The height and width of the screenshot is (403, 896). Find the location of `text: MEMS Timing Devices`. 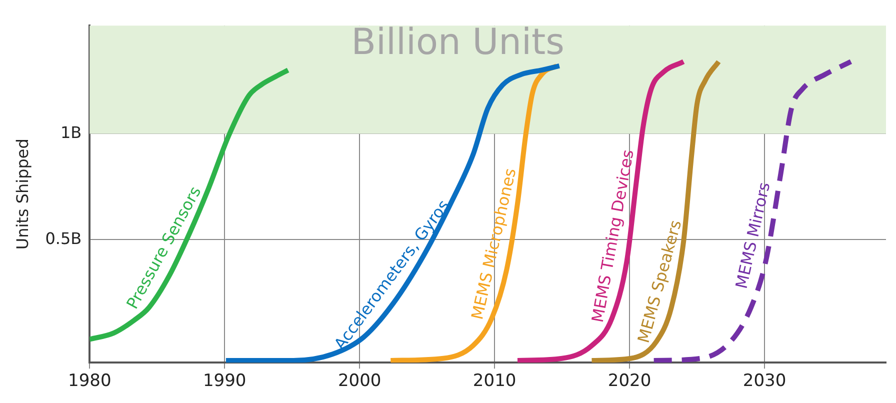

text: MEMS Timing Devices is located at coordinates (613, 236).